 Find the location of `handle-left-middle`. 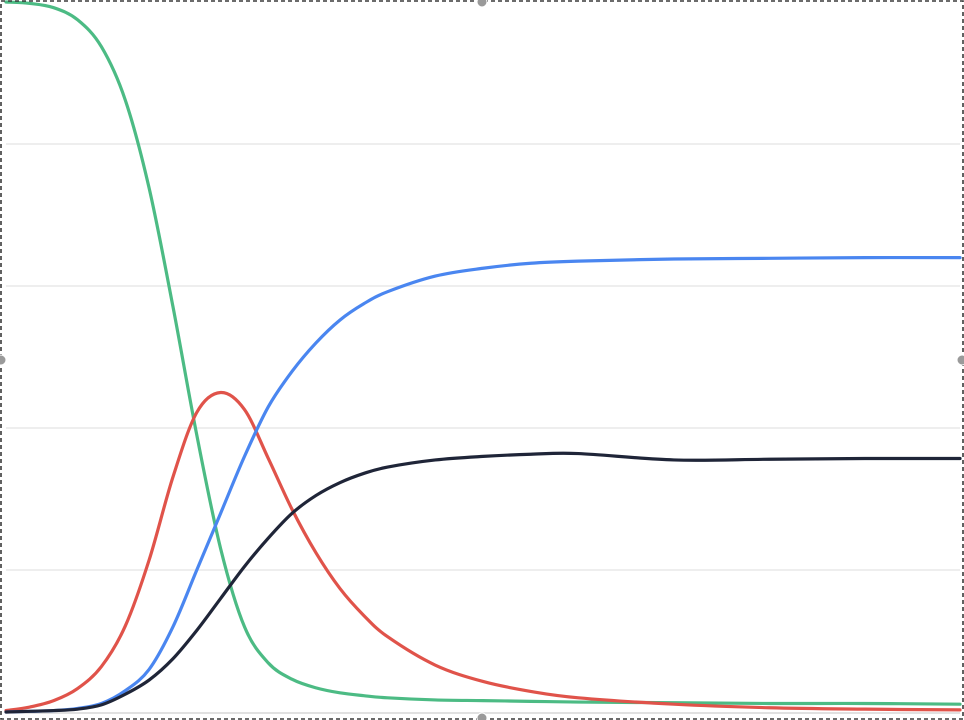

handle-left-middle is located at coordinates (3, 360).